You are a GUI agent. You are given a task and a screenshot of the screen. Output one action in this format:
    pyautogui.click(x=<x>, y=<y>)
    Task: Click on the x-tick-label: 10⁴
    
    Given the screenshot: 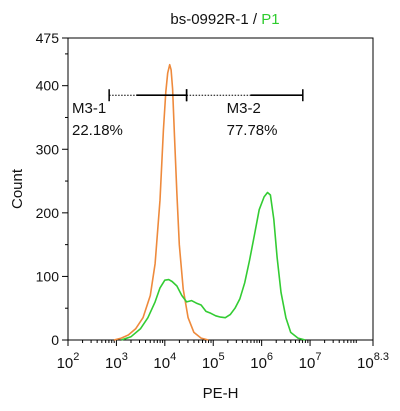 What is the action you would take?
    pyautogui.click(x=164, y=361)
    